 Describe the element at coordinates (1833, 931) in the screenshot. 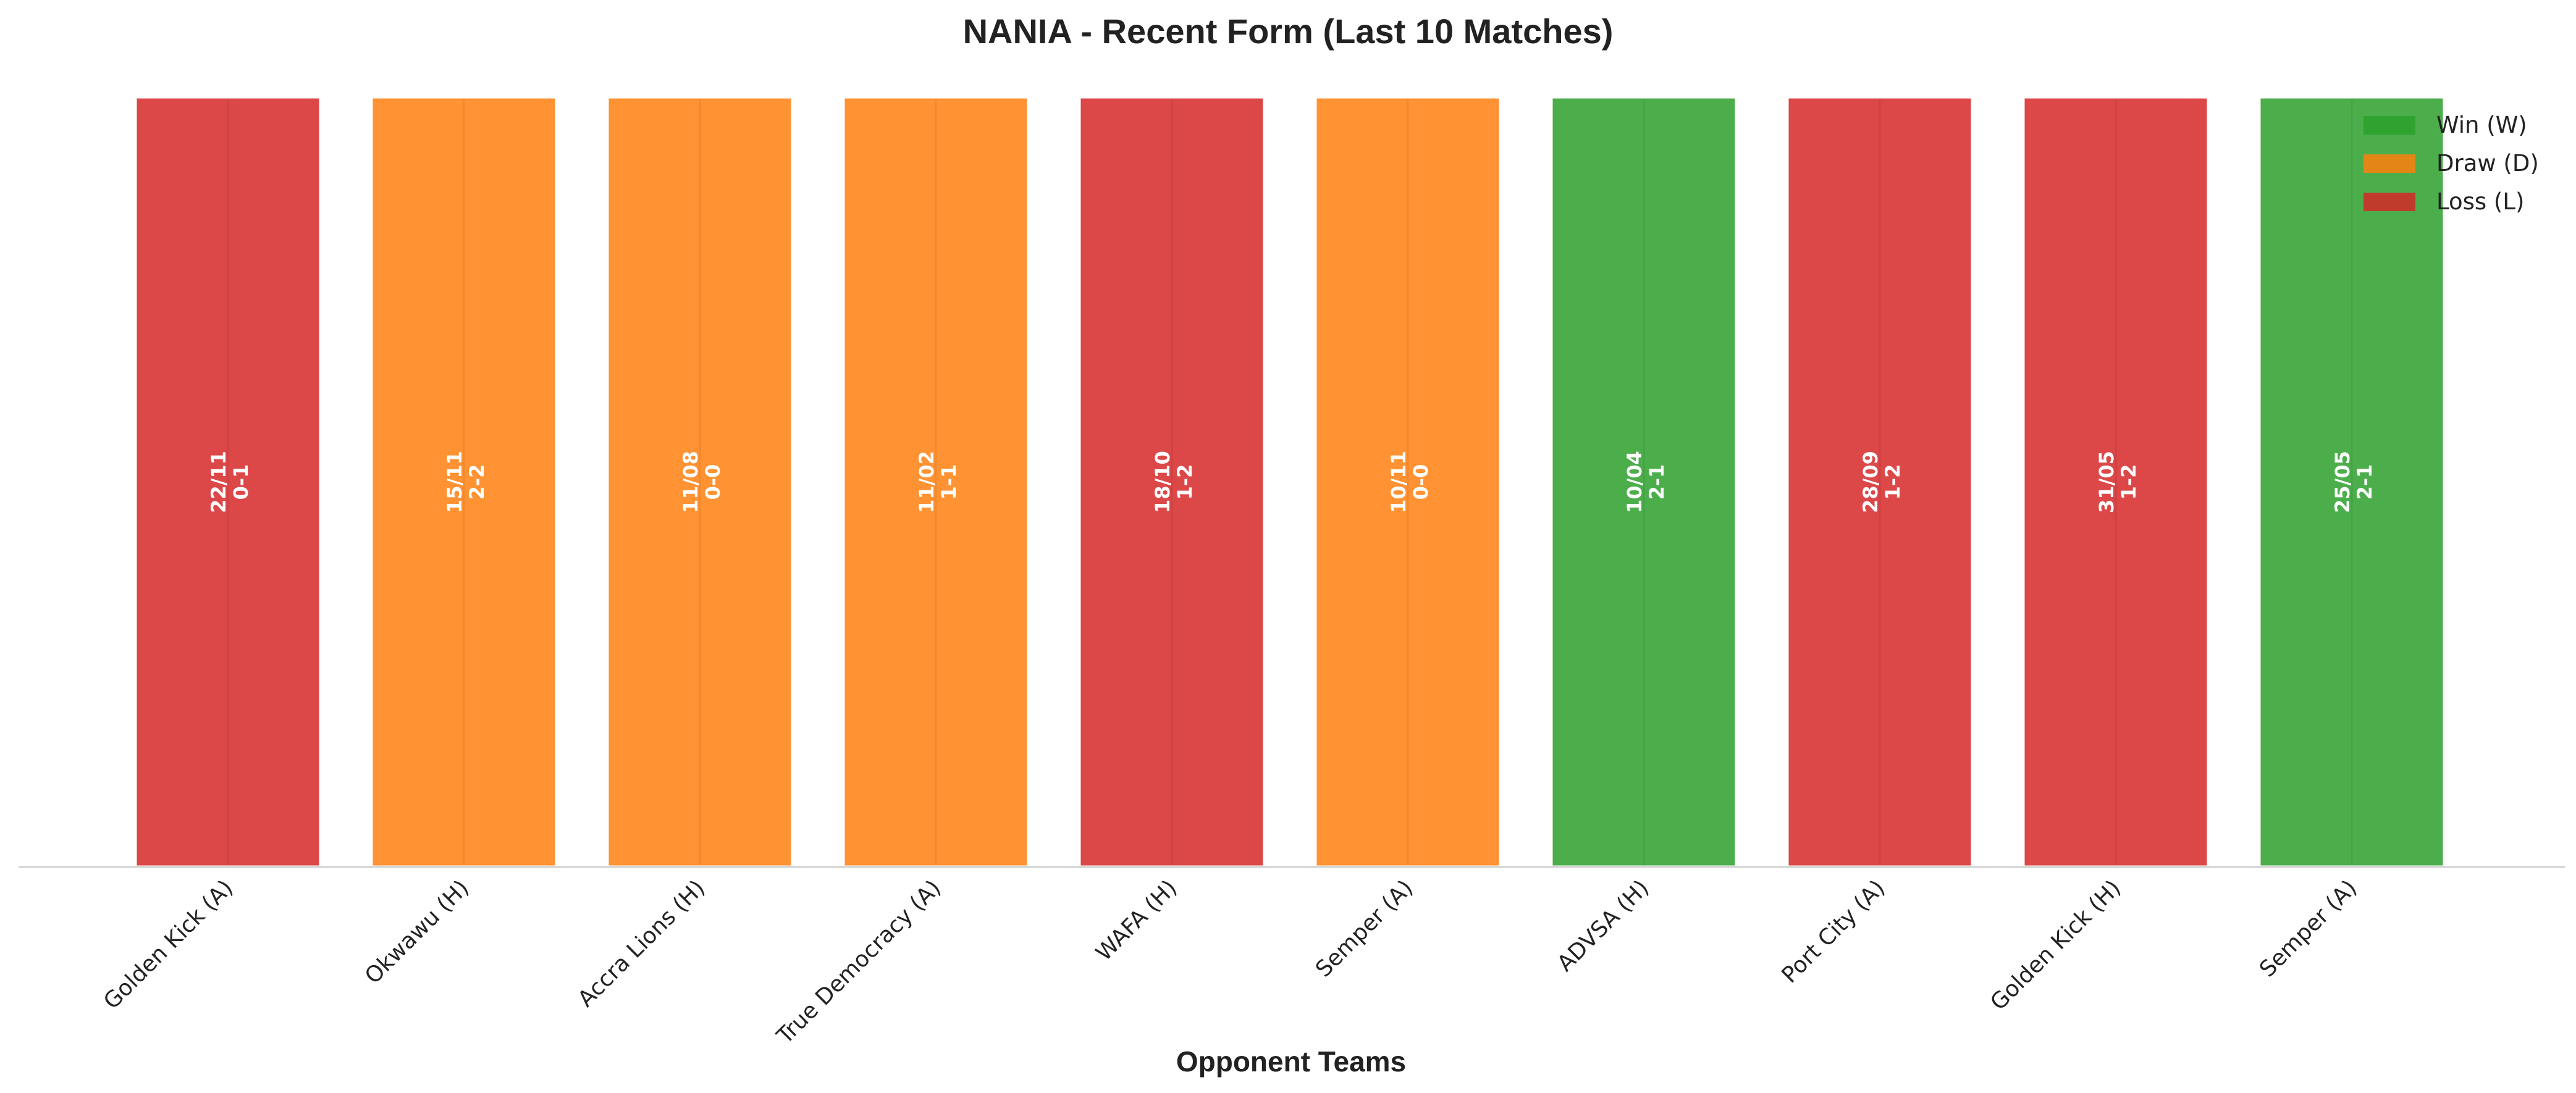

I see `x-tick-label-7: Port City (A)` at that location.